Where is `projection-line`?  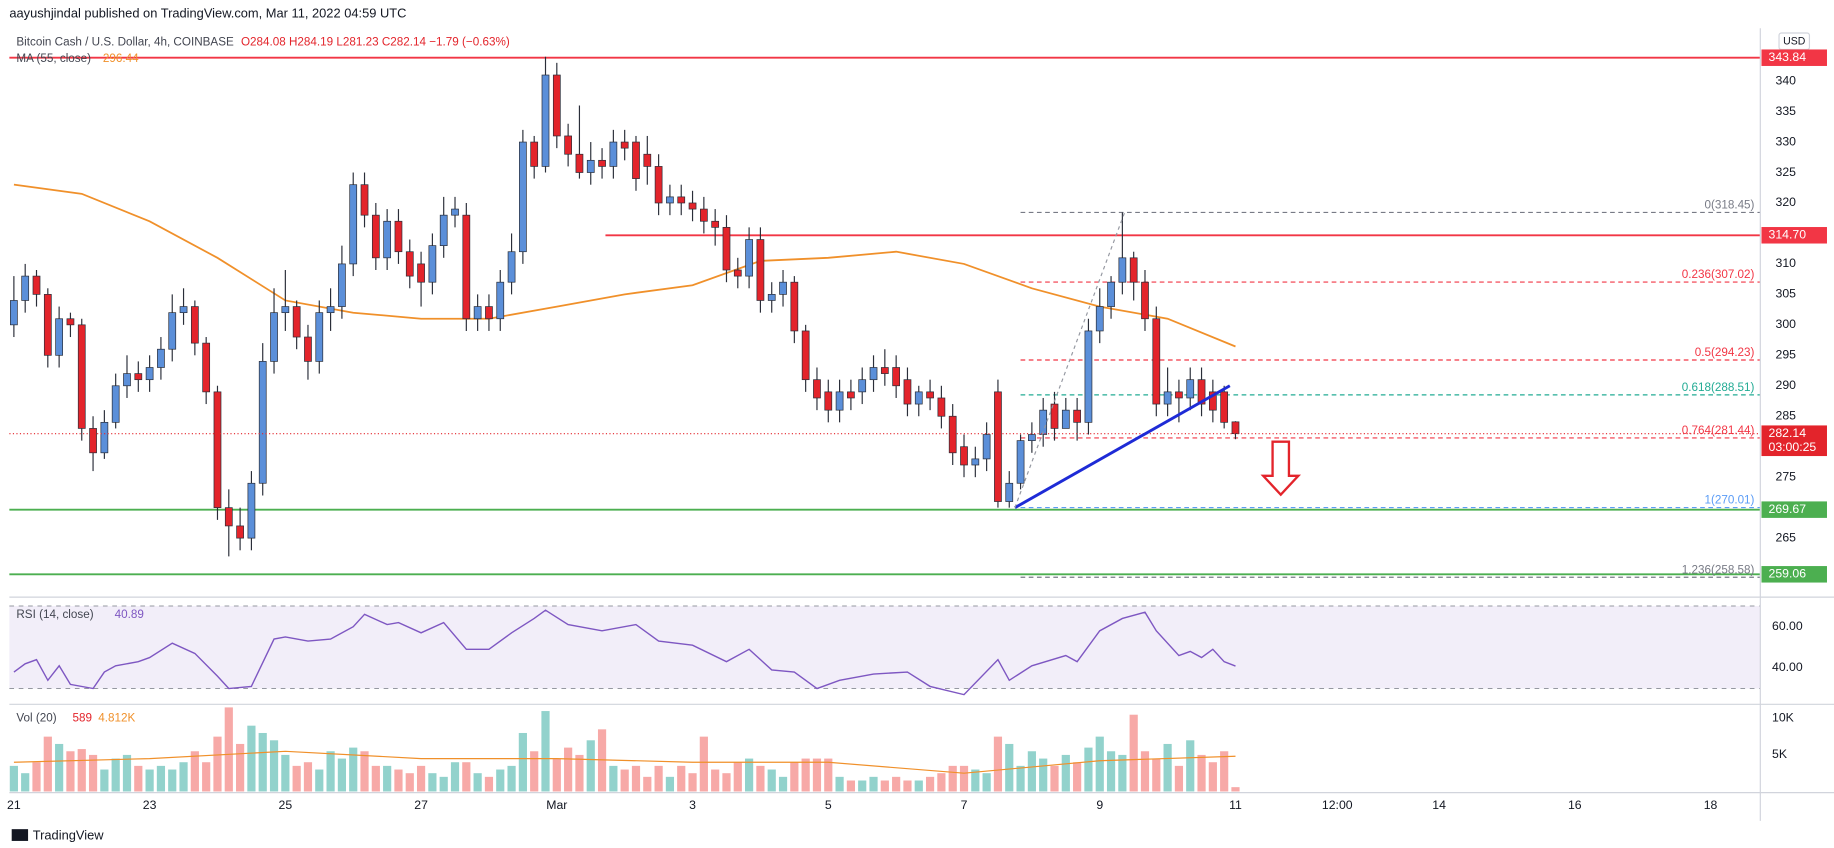 projection-line is located at coordinates (1070, 360).